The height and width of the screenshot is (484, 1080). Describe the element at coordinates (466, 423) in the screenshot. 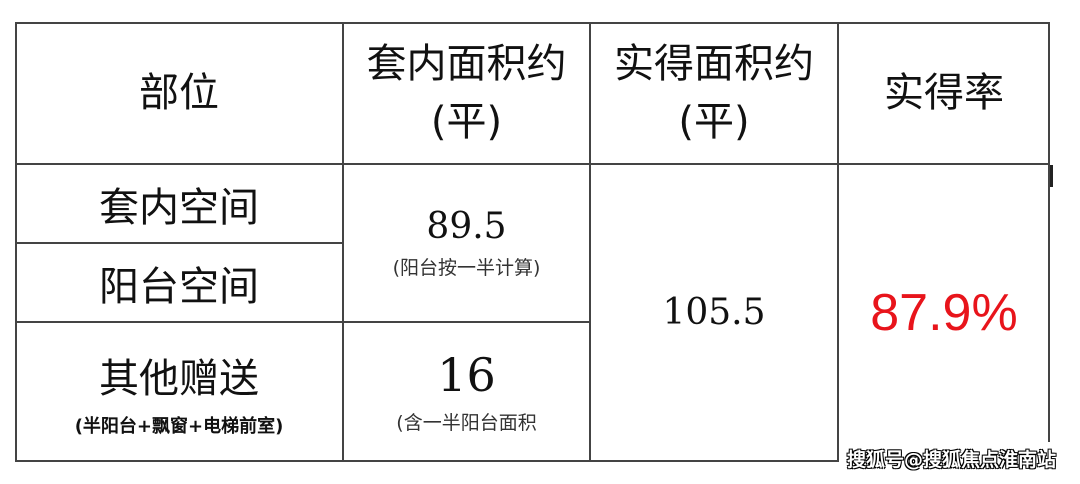

I see `inner-area-note: (含一半阳台面积` at that location.